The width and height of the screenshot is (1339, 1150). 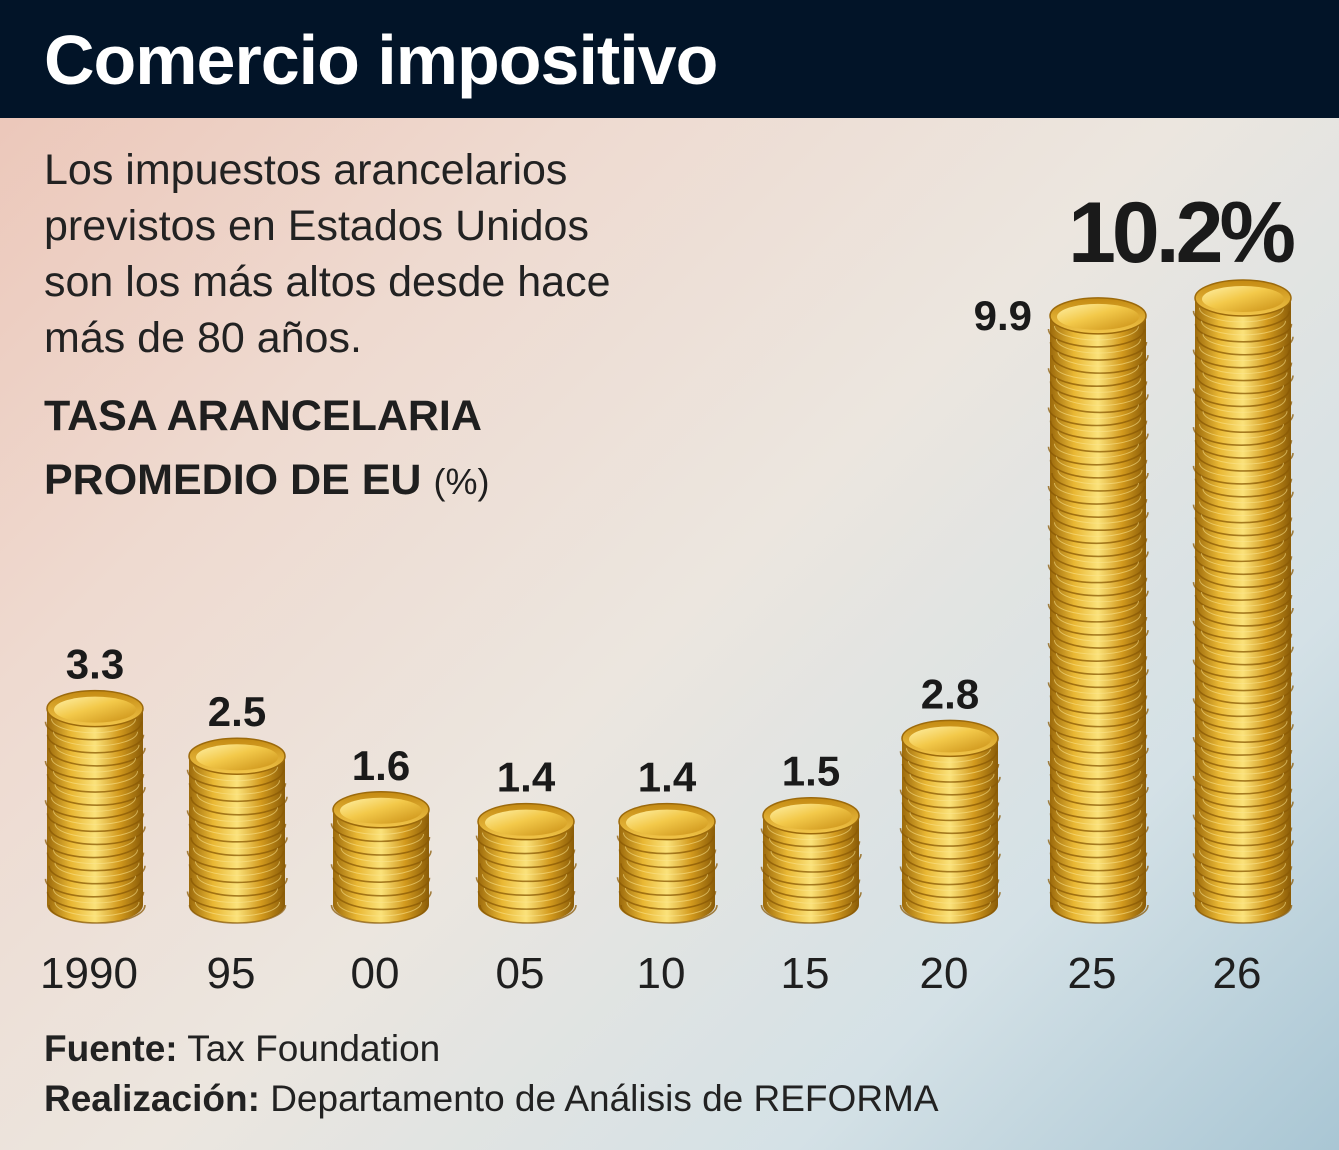 What do you see at coordinates (811, 771) in the screenshot?
I see `value-label: 1.5` at bounding box center [811, 771].